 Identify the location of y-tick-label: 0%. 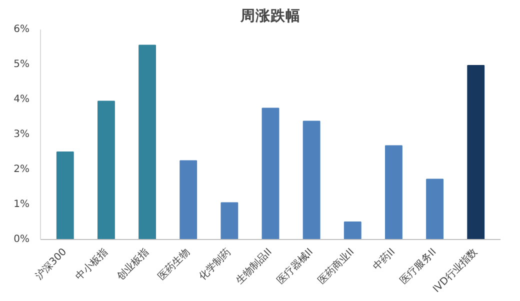
(22, 239).